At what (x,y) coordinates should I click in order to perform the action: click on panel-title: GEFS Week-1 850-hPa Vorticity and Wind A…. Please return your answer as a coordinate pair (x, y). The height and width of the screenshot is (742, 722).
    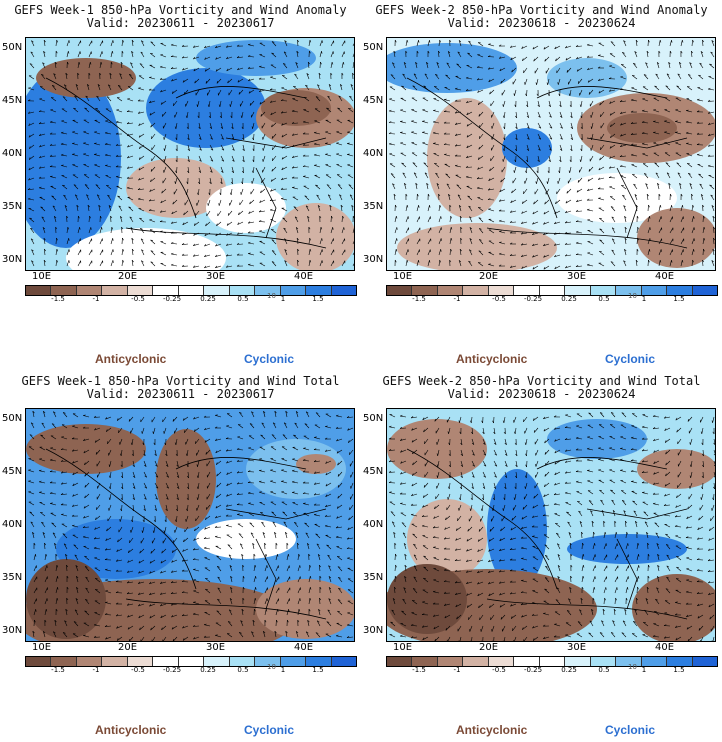
    Looking at the image, I should click on (180, 10).